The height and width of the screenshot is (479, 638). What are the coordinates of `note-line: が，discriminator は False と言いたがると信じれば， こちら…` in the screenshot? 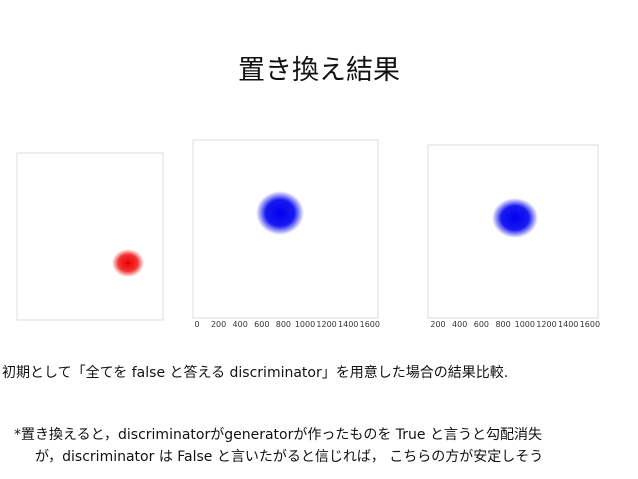 It's located at (289, 457).